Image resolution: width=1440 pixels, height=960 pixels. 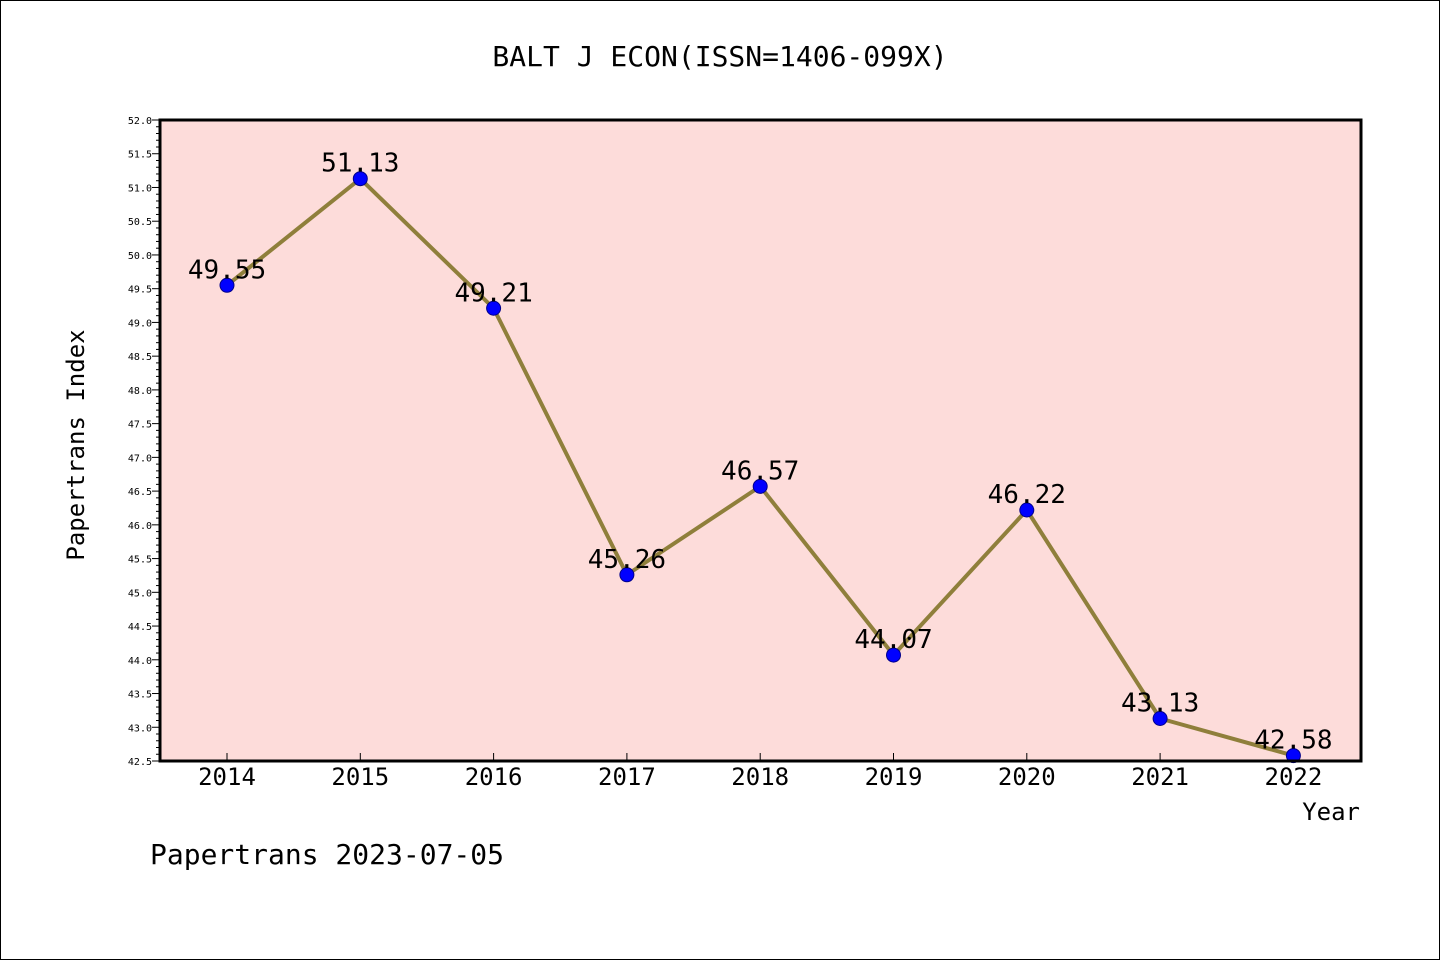 What do you see at coordinates (360, 179) in the screenshot?
I see `data-point-2015` at bounding box center [360, 179].